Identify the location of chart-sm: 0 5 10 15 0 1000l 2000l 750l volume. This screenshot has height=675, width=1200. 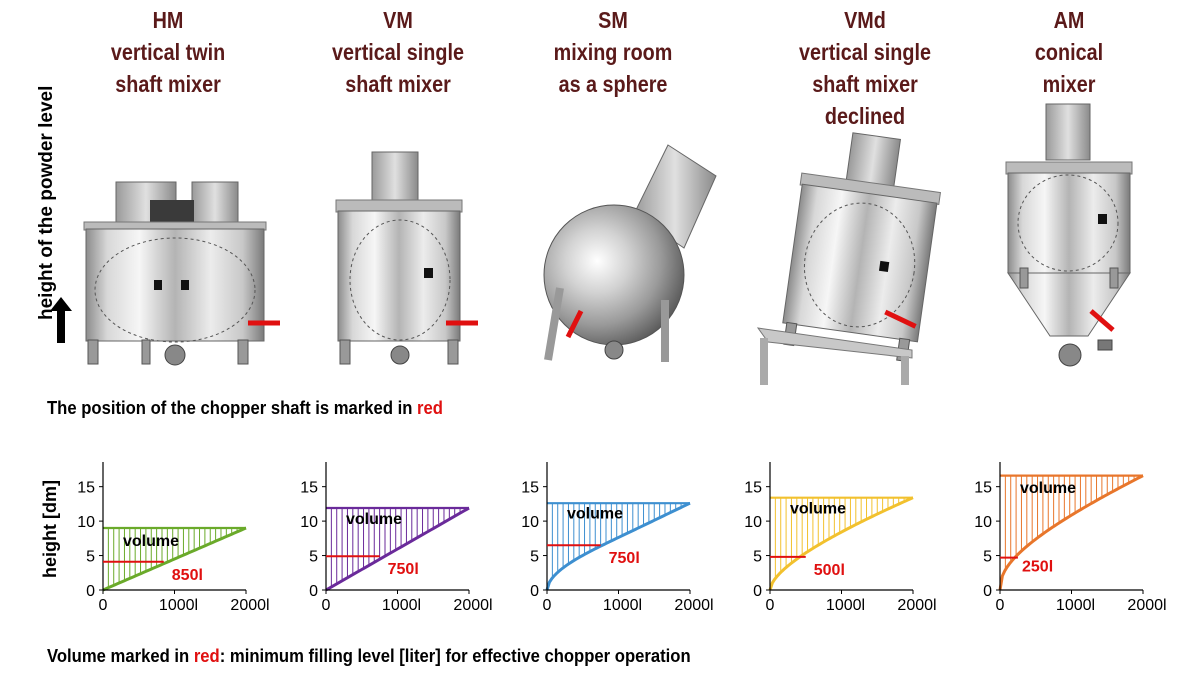
(617, 538).